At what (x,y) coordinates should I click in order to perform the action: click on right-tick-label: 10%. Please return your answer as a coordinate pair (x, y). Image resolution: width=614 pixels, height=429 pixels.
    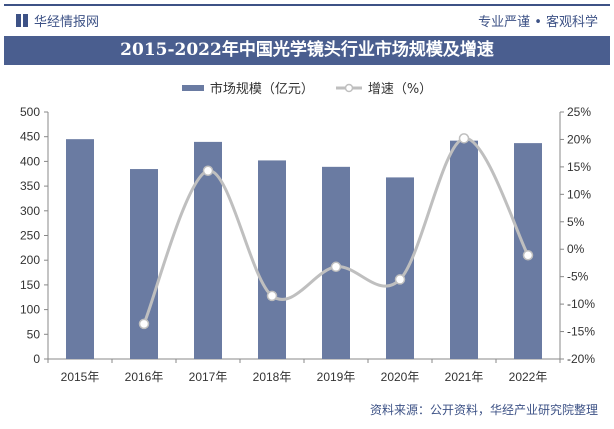
    Looking at the image, I should click on (579, 194).